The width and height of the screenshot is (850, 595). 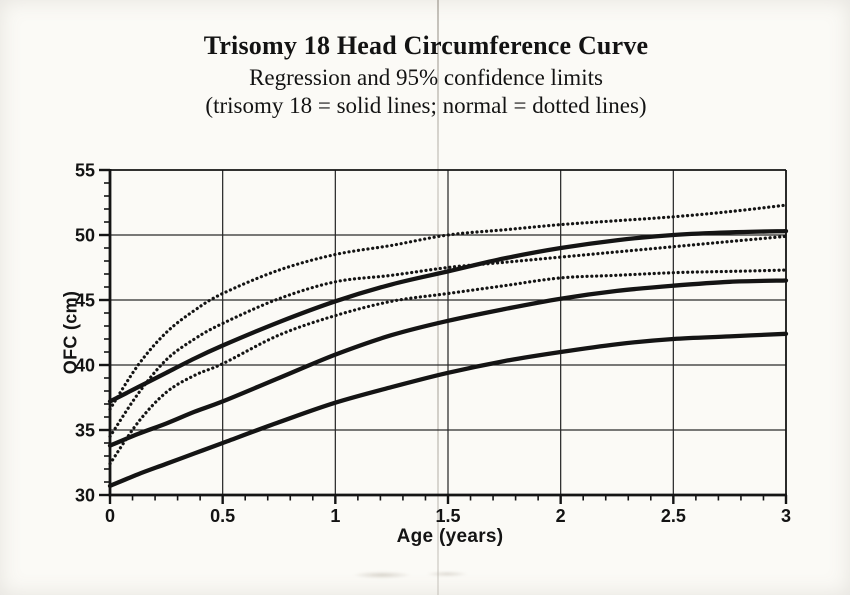 What do you see at coordinates (438, 297) in the screenshot?
I see `scan-crease-line` at bounding box center [438, 297].